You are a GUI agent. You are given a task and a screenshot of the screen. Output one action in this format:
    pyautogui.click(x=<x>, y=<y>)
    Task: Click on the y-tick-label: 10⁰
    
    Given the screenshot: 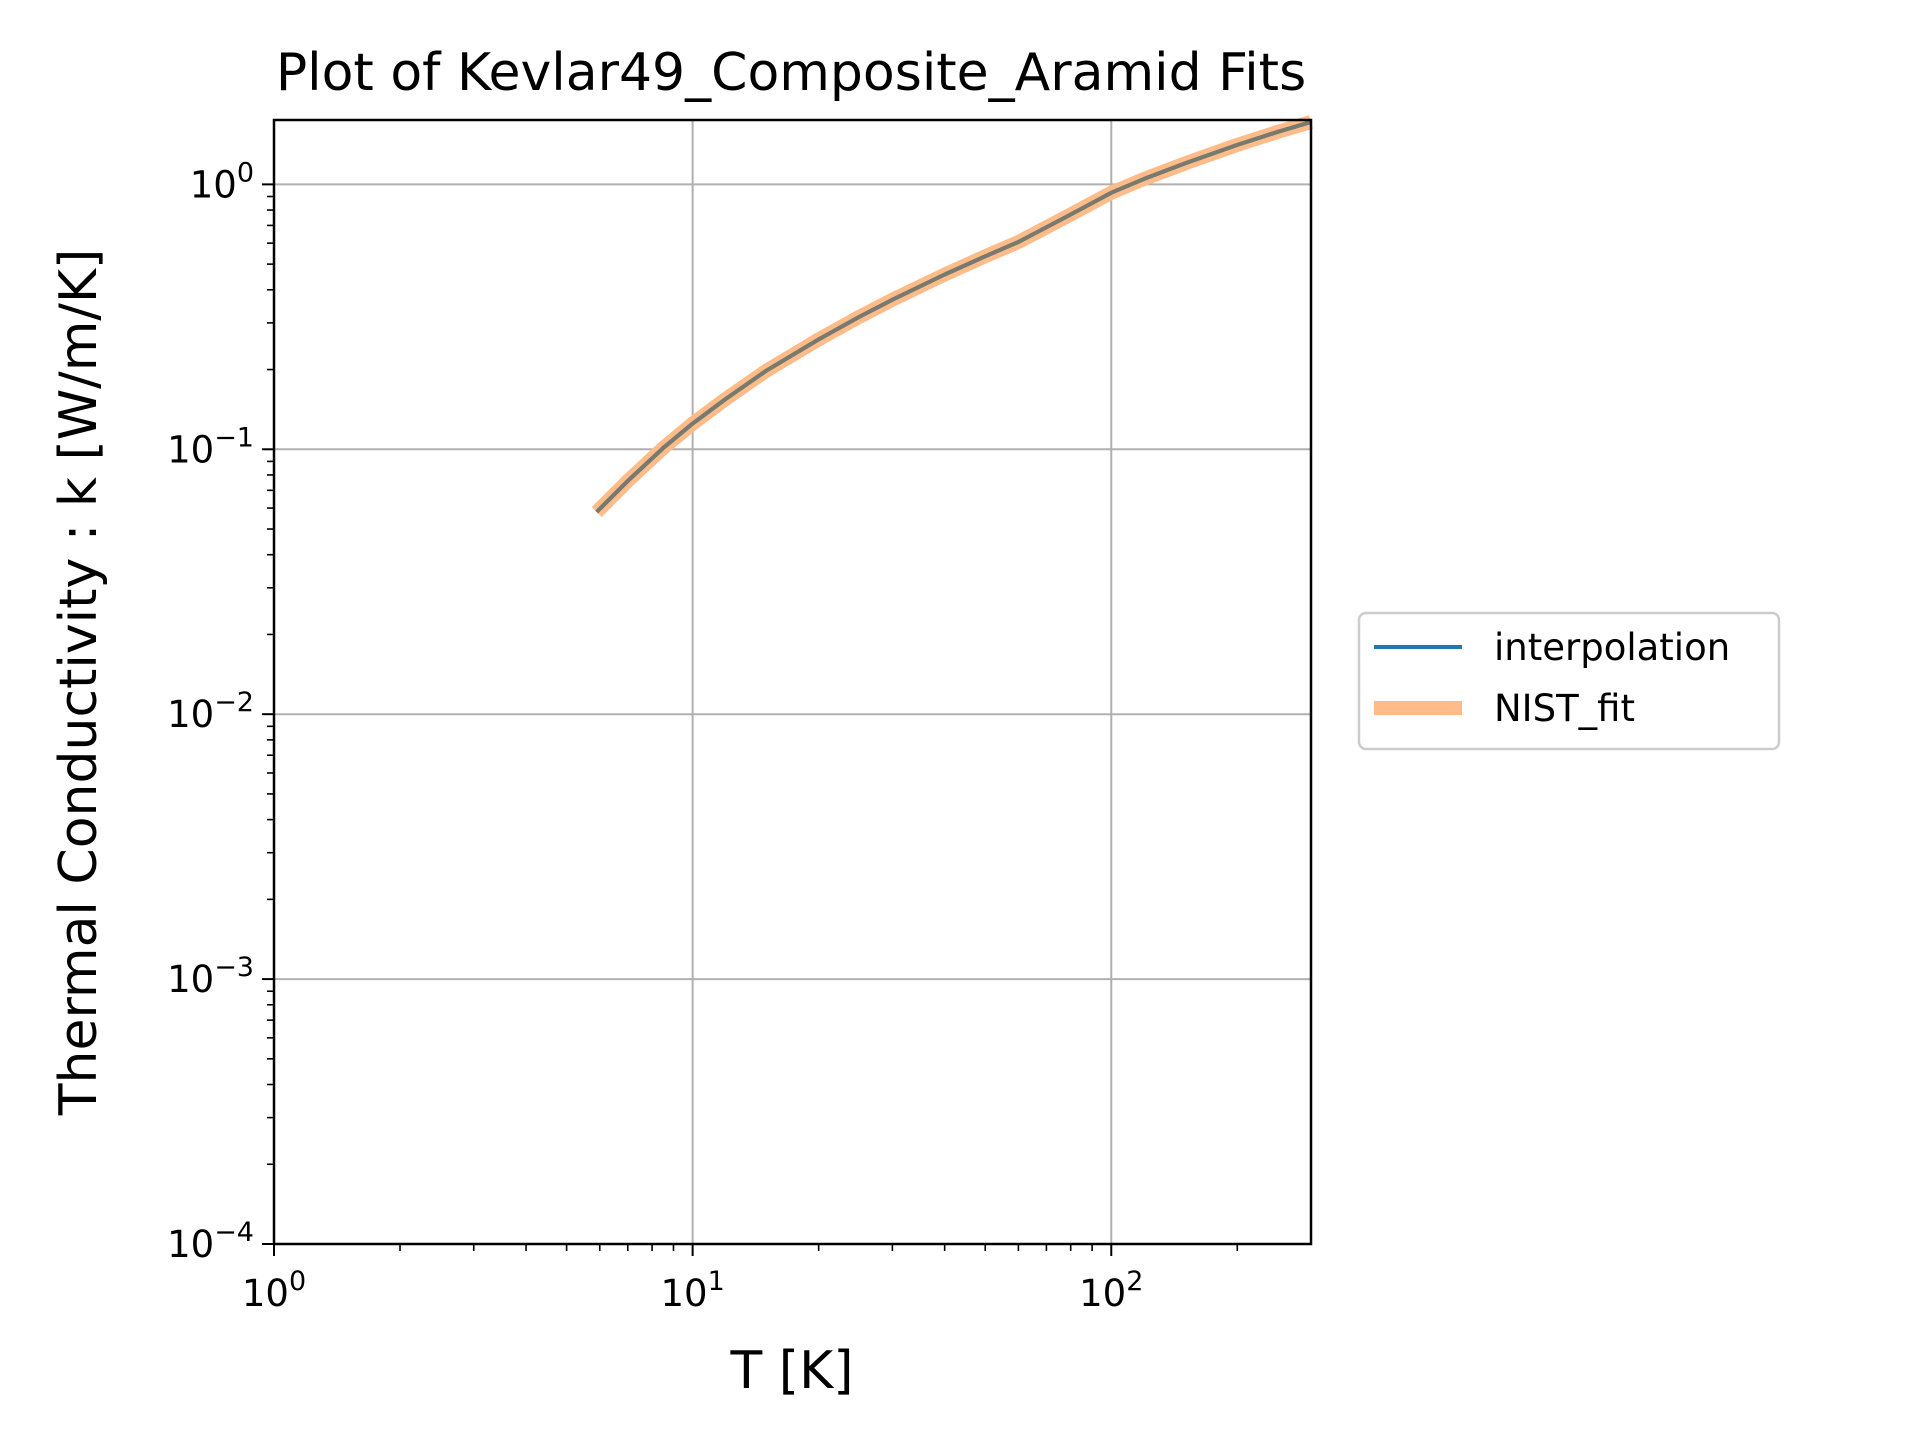 What is the action you would take?
    pyautogui.click(x=222, y=181)
    